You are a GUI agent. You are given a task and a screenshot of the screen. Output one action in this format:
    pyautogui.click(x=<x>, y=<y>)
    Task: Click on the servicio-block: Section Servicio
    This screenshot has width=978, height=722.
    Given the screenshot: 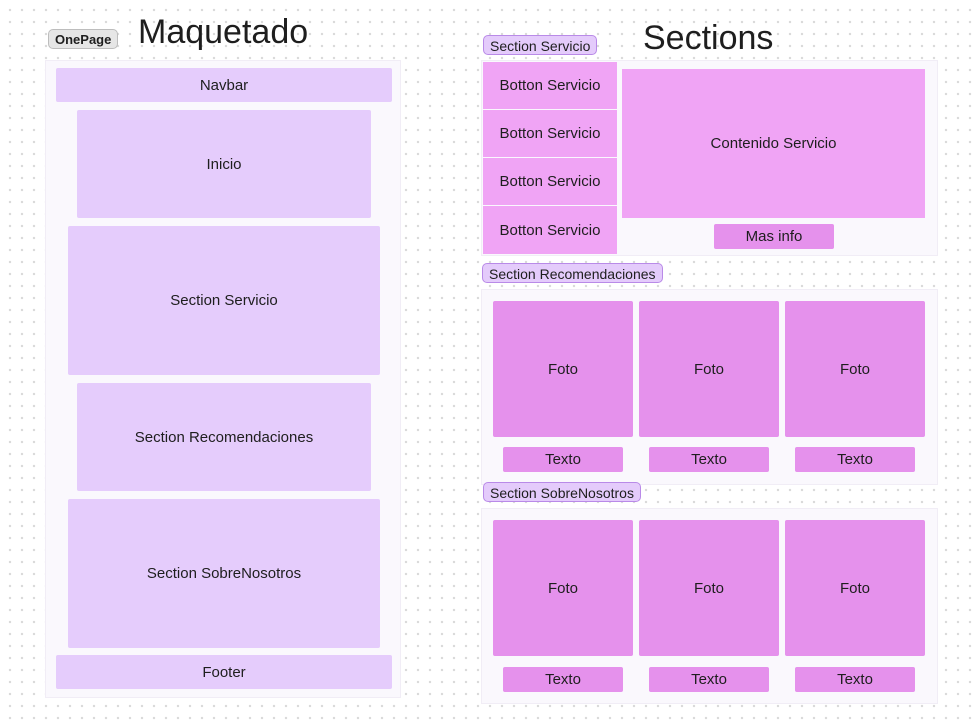 What is the action you would take?
    pyautogui.click(x=224, y=300)
    